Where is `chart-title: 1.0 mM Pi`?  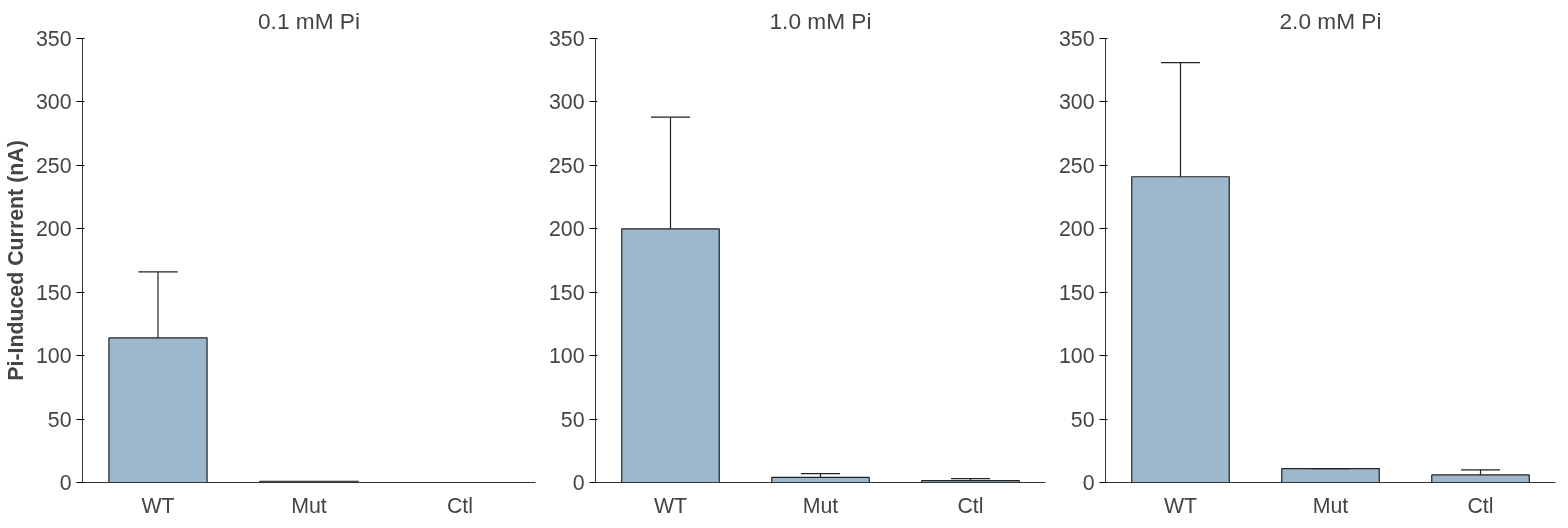 chart-title: 1.0 mM Pi is located at coordinates (820, 20).